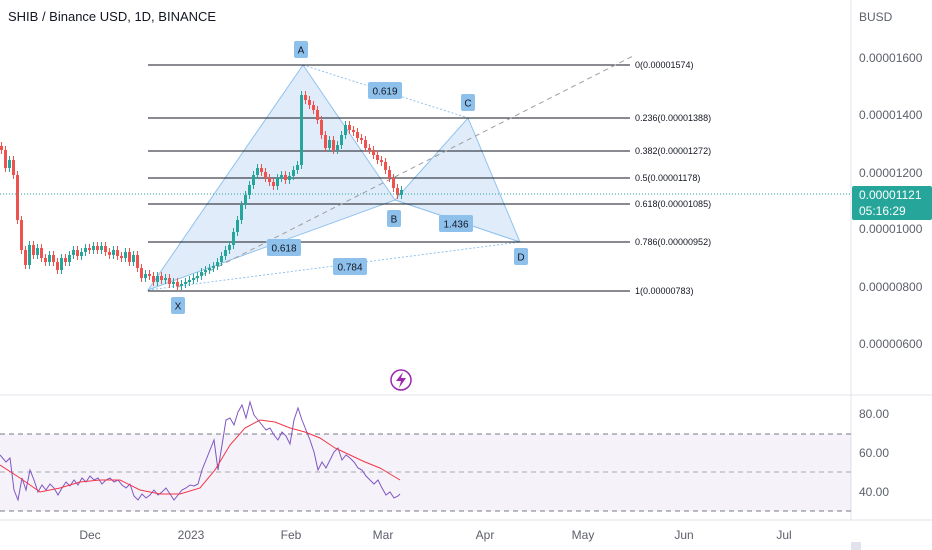  What do you see at coordinates (664, 291) in the screenshot?
I see `fib-level-label: 1(0.00000783)` at bounding box center [664, 291].